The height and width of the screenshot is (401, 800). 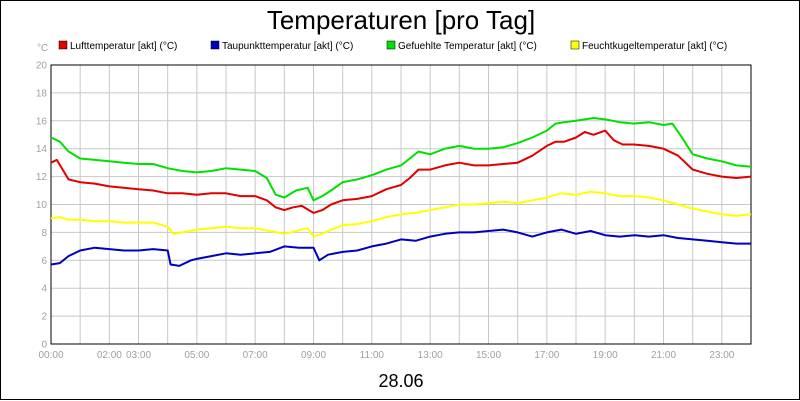 I want to click on legend-label-feuchtkugeltemperatur: Feuchtkugeltemperatur [akt] (°C), so click(x=654, y=46).